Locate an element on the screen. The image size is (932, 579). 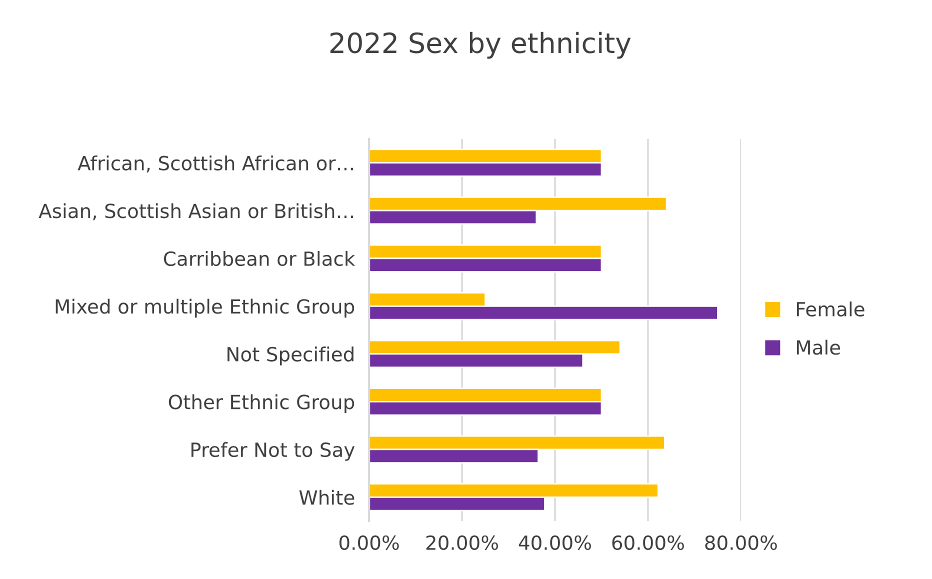
y-tick-label: Mixed or multiple Ethnic Group is located at coordinates (205, 308).